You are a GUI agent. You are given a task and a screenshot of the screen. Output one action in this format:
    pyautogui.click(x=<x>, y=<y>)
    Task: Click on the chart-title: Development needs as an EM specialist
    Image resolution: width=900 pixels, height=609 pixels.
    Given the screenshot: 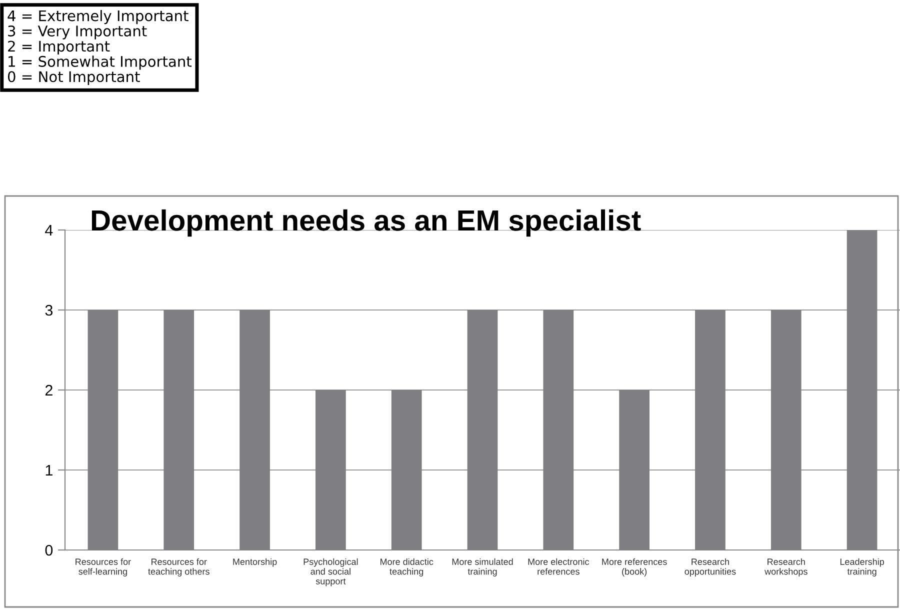 What is the action you would take?
    pyautogui.click(x=366, y=223)
    